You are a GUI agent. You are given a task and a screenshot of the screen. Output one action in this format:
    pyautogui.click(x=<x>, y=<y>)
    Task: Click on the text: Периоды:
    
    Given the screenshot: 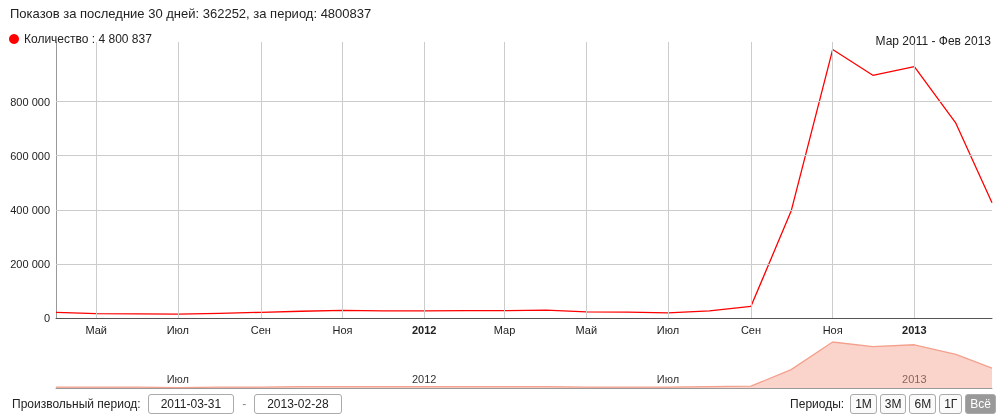 What is the action you would take?
    pyautogui.click(x=817, y=404)
    